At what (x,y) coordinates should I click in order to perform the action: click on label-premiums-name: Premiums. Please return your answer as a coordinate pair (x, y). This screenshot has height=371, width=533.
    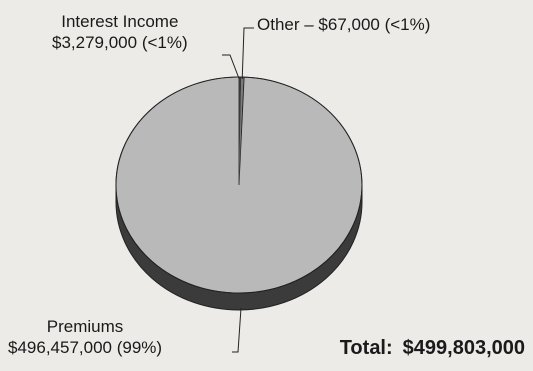
    Looking at the image, I should click on (85, 326).